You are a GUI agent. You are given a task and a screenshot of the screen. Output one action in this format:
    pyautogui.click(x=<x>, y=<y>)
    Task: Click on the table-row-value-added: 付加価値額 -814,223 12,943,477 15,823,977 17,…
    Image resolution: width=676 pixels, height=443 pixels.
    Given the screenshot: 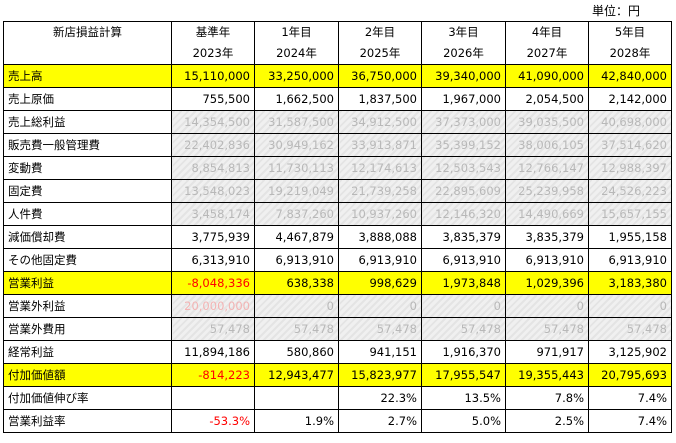 What is the action you would take?
    pyautogui.click(x=337, y=375)
    